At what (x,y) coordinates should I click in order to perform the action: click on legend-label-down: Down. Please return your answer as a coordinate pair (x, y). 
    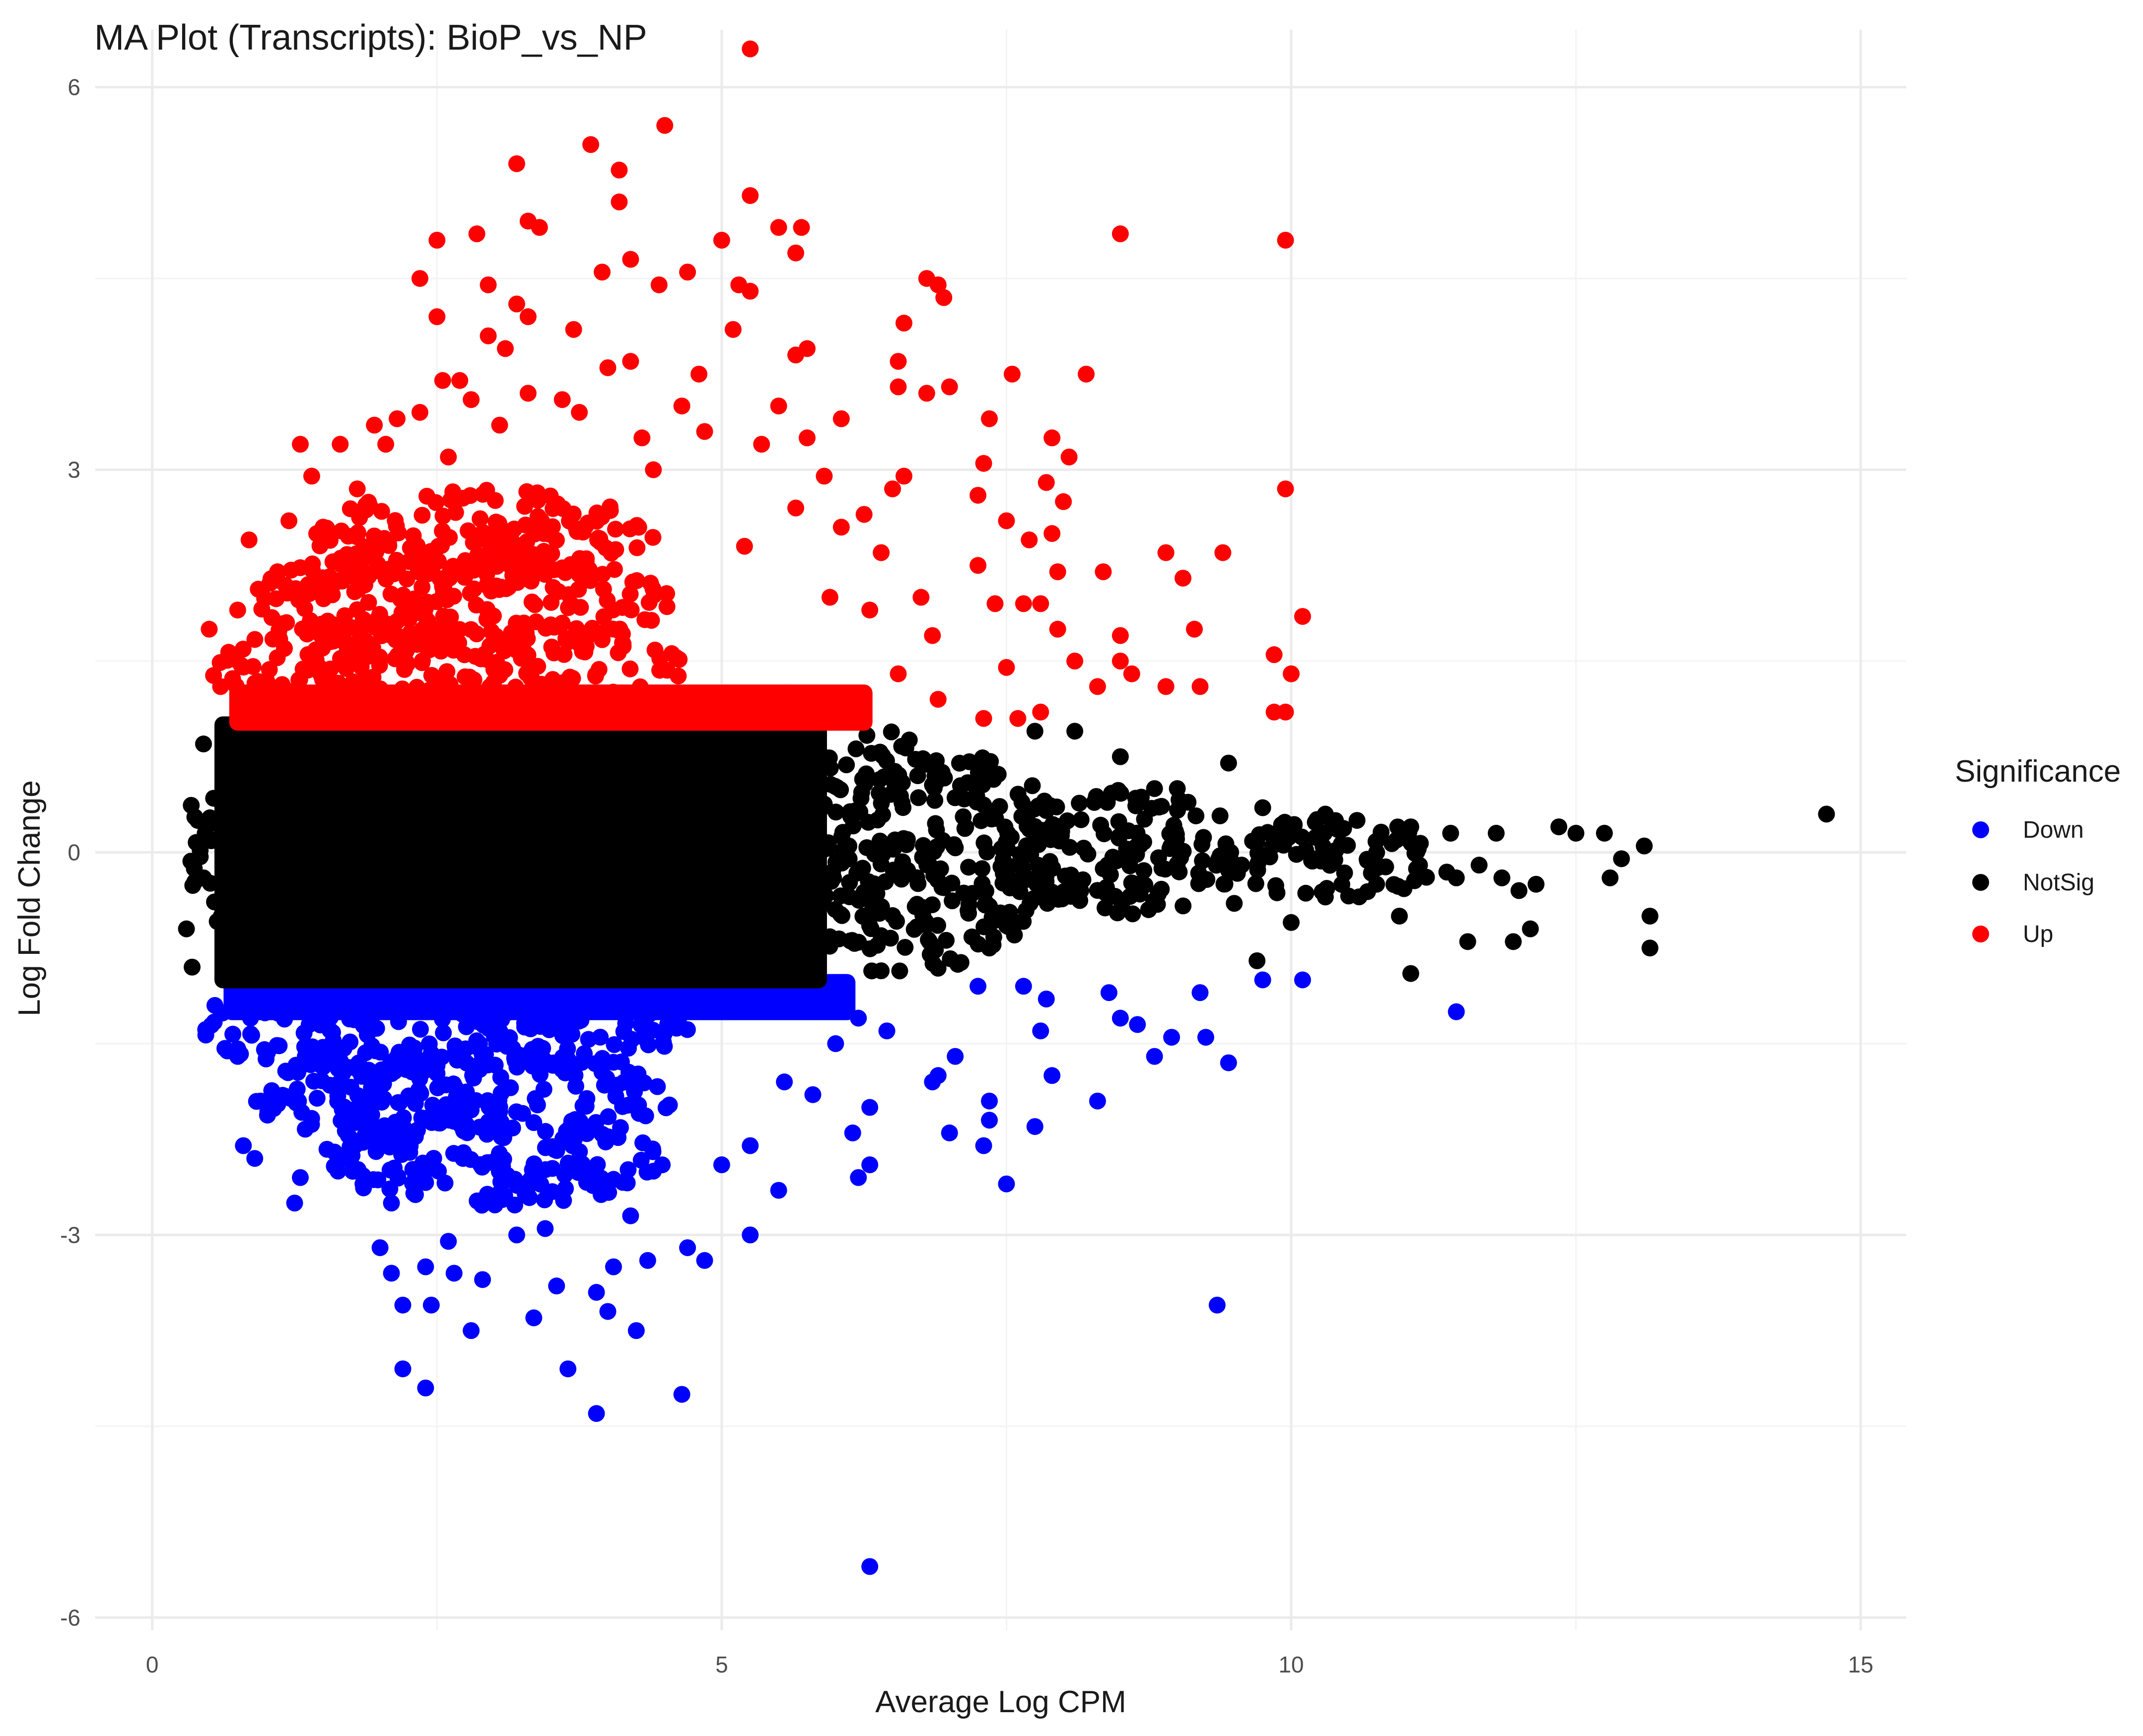
    Looking at the image, I should click on (2053, 830).